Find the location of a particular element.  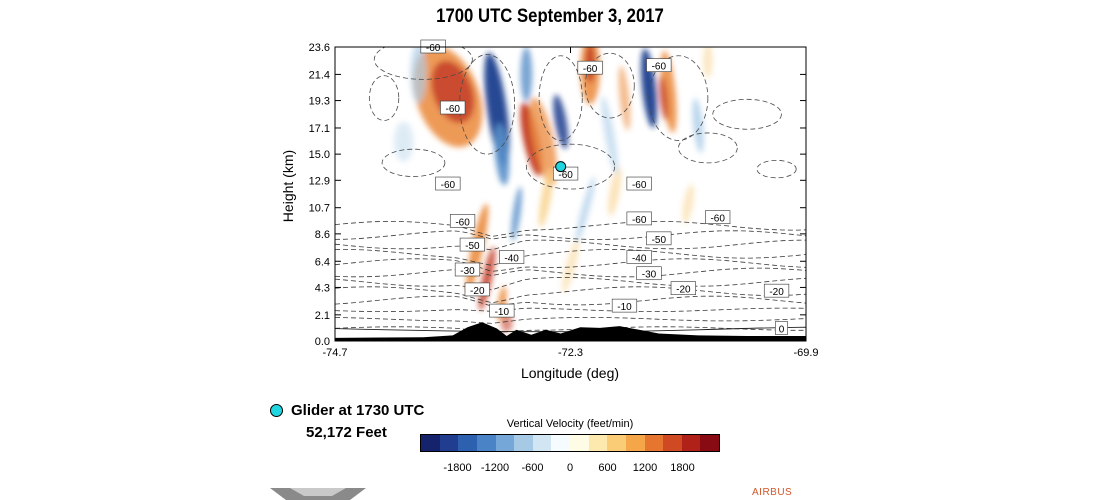

colorbar-tick-label: -1800 is located at coordinates (457, 468).